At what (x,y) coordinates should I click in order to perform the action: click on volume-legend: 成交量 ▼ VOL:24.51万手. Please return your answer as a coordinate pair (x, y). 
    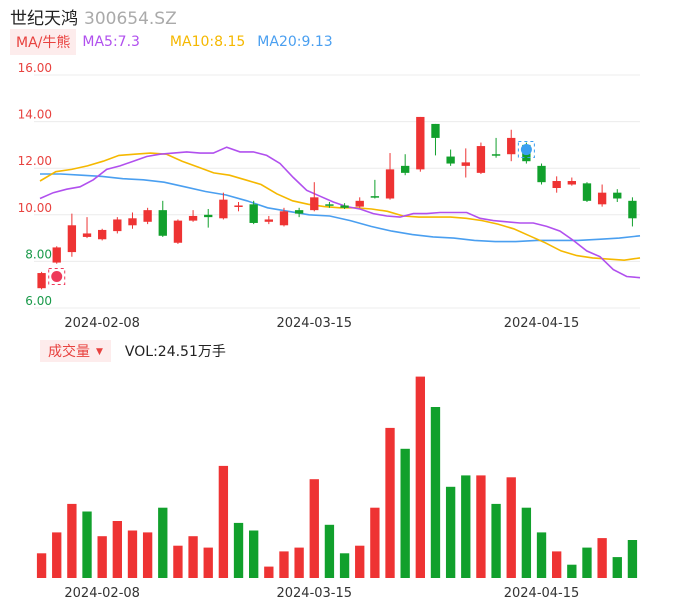
    Looking at the image, I should click on (133, 351).